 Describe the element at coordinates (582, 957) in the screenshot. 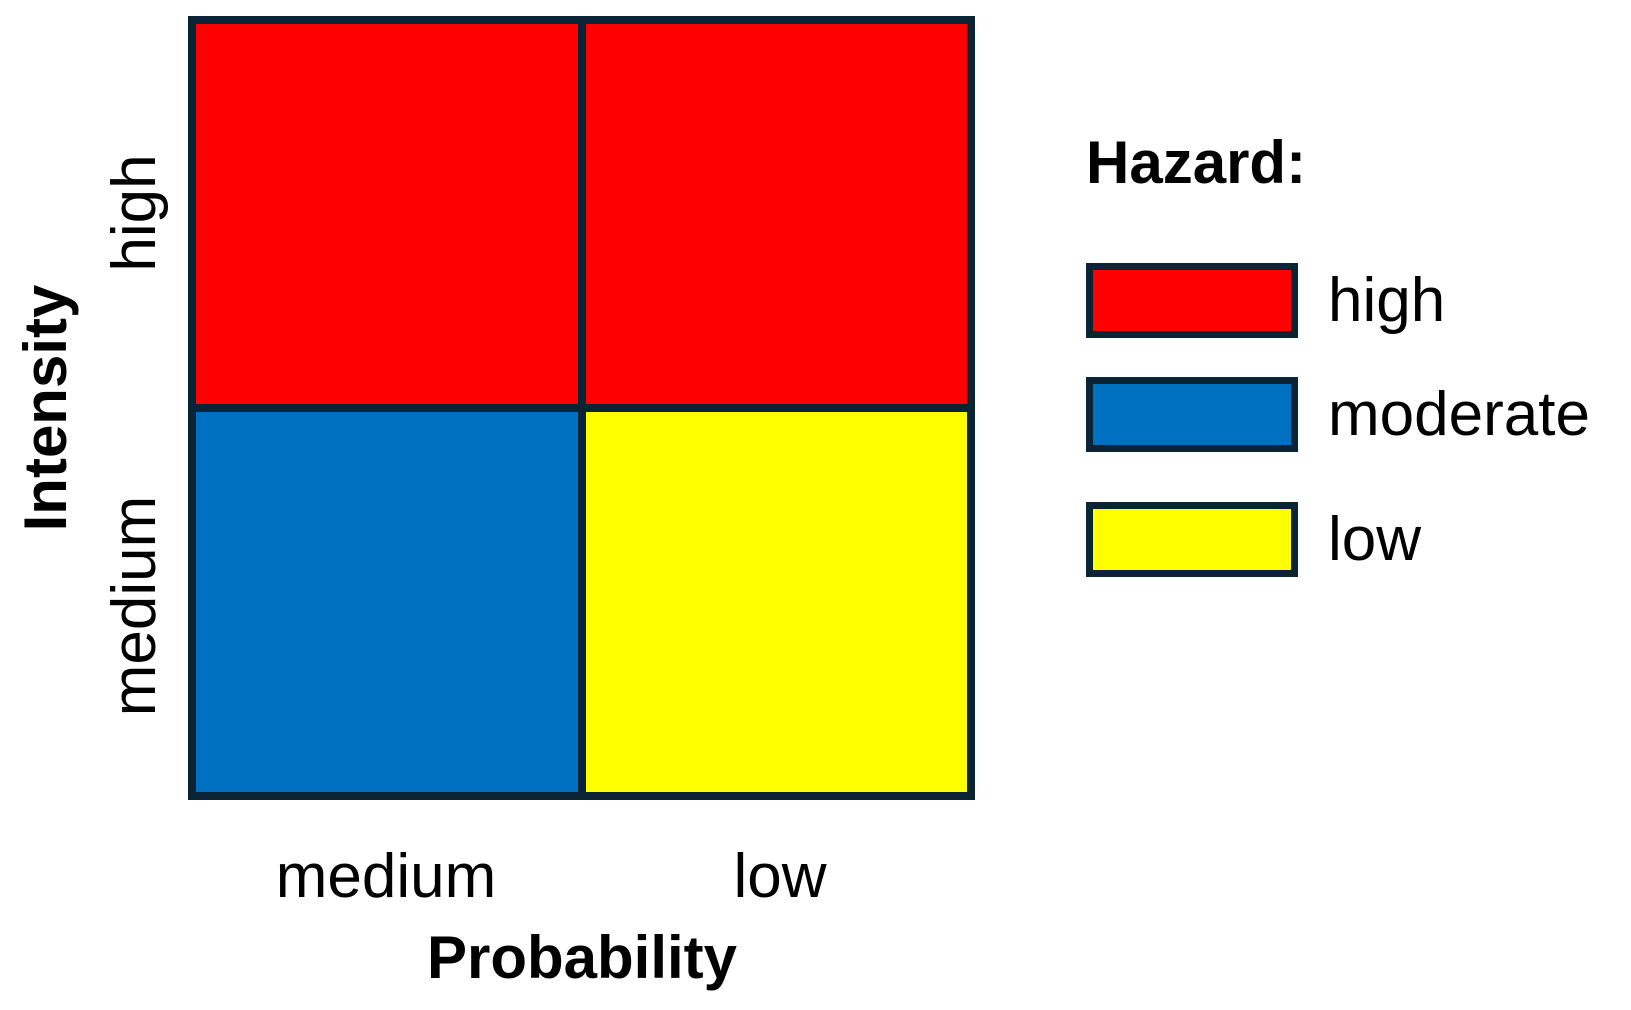

I see `x-axis-title: Probability` at that location.